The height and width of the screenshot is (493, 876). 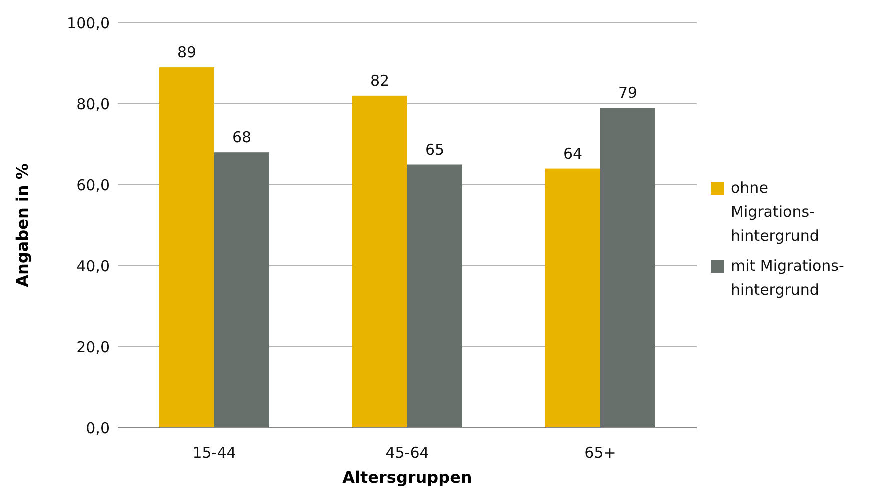 I want to click on x-tick-label: 15-44, so click(x=214, y=453).